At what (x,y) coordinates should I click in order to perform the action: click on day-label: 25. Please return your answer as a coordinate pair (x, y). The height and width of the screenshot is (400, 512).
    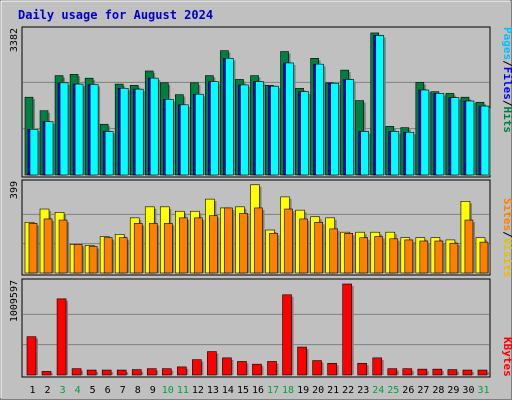
    Looking at the image, I should click on (393, 390).